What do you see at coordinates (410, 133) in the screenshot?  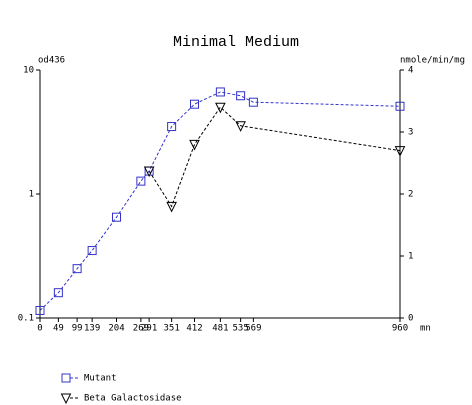 I see `y2-tick-label: 3` at bounding box center [410, 133].